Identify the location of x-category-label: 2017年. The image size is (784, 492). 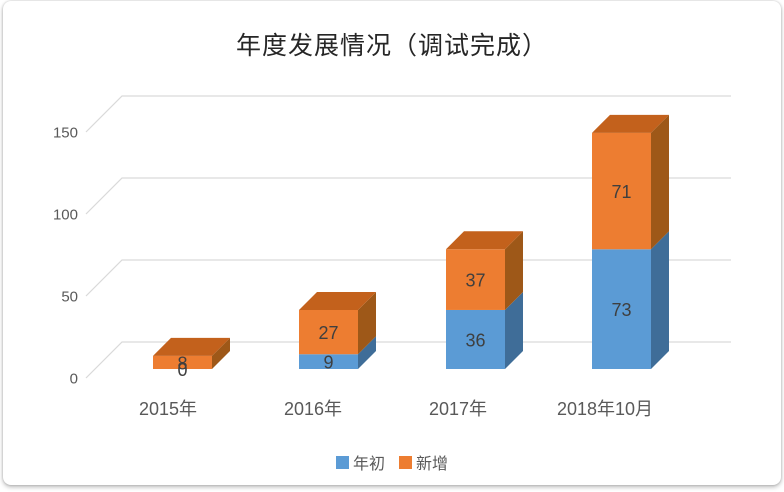
(458, 409).